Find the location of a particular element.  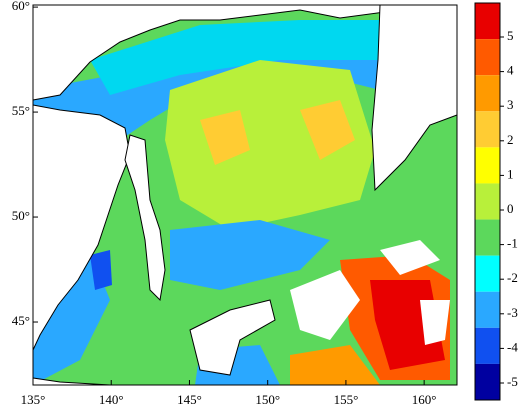

colorbar-label: -4 is located at coordinates (512, 346).